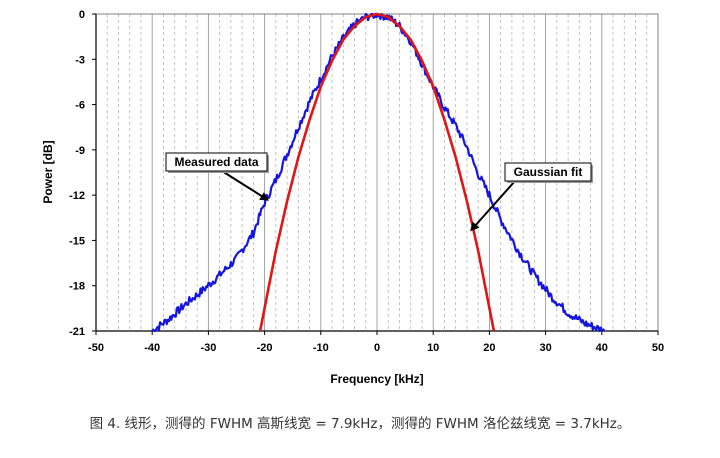 The width and height of the screenshot is (720, 458). Describe the element at coordinates (48, 171) in the screenshot. I see `y-axis-title: Power [dB]` at that location.